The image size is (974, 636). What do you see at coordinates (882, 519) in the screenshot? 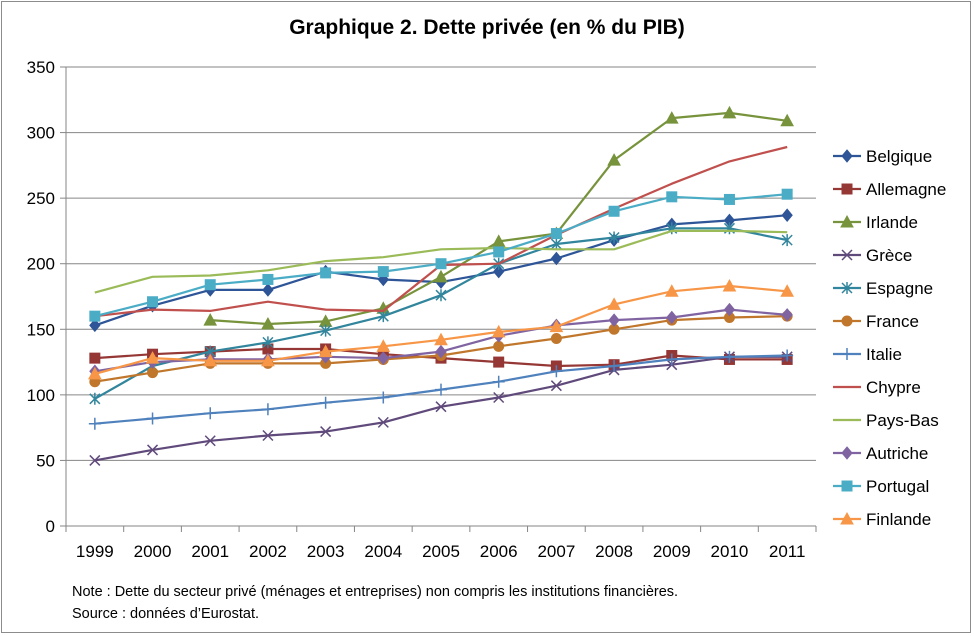
I see `legend-item-finlande: Finlande` at bounding box center [882, 519].